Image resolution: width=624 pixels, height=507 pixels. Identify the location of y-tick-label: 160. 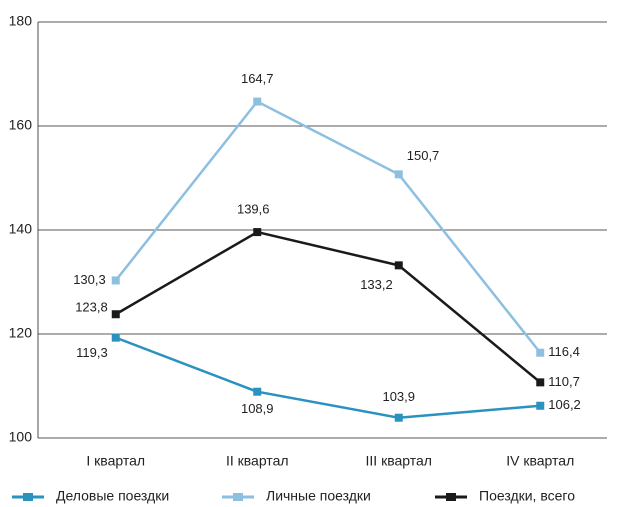
(21, 125).